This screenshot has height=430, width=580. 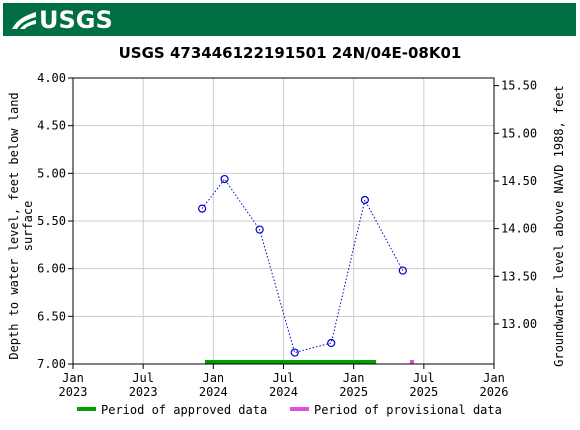 I want to click on usgs-logo: USGS, so click(x=62, y=20).